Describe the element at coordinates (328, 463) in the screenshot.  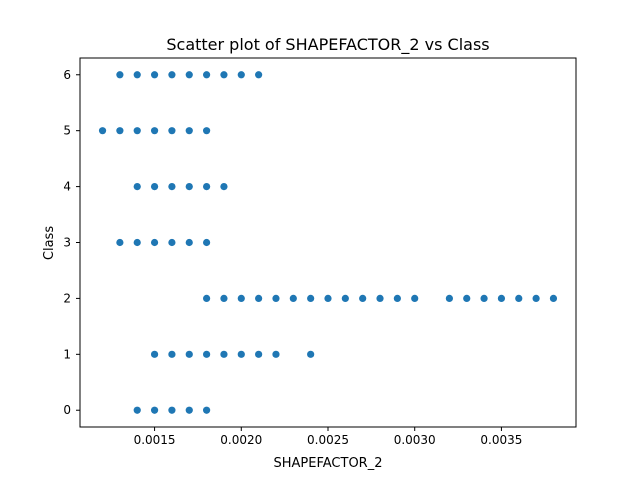
I see `x-axis-label: SHAPEFACTOR_2` at that location.